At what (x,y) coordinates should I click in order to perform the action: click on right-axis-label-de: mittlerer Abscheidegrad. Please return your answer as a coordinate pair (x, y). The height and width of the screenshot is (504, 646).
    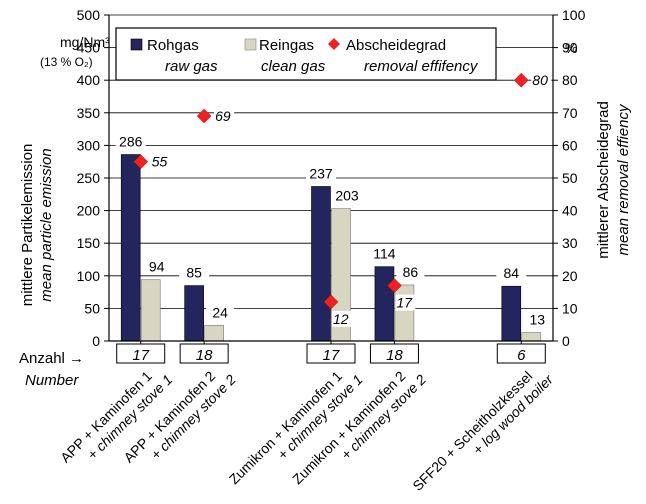
    Looking at the image, I should click on (603, 180).